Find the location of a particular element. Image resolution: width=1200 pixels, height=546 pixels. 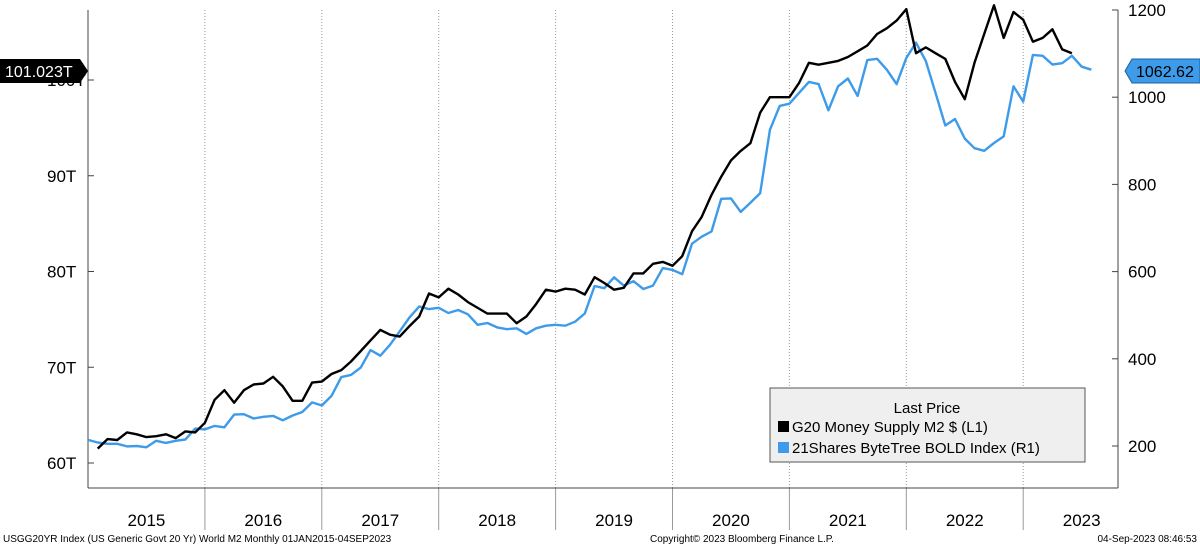

left-tick-label: 70T is located at coordinates (61, 367).